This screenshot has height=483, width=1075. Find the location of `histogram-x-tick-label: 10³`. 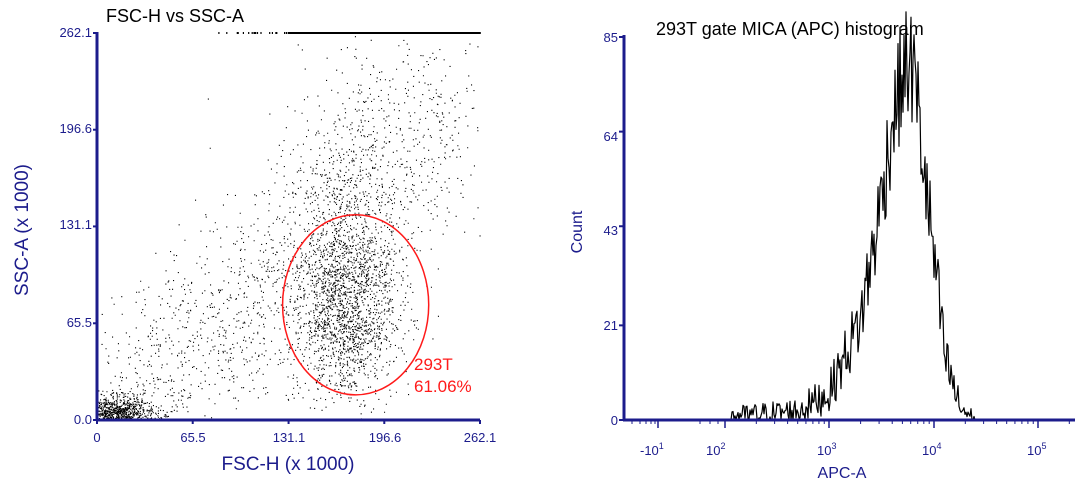

histogram-x-tick-label: 10³ is located at coordinates (826, 449).